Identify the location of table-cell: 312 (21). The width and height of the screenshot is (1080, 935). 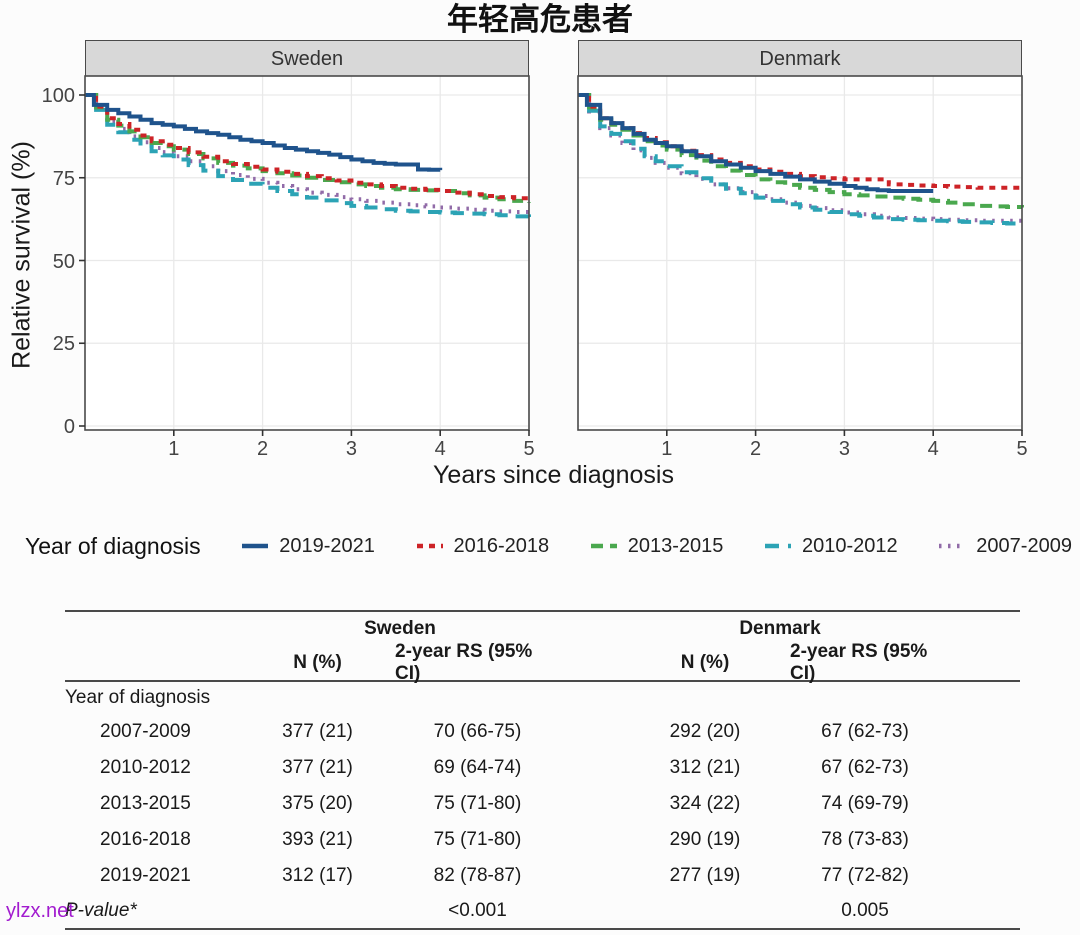
(705, 767).